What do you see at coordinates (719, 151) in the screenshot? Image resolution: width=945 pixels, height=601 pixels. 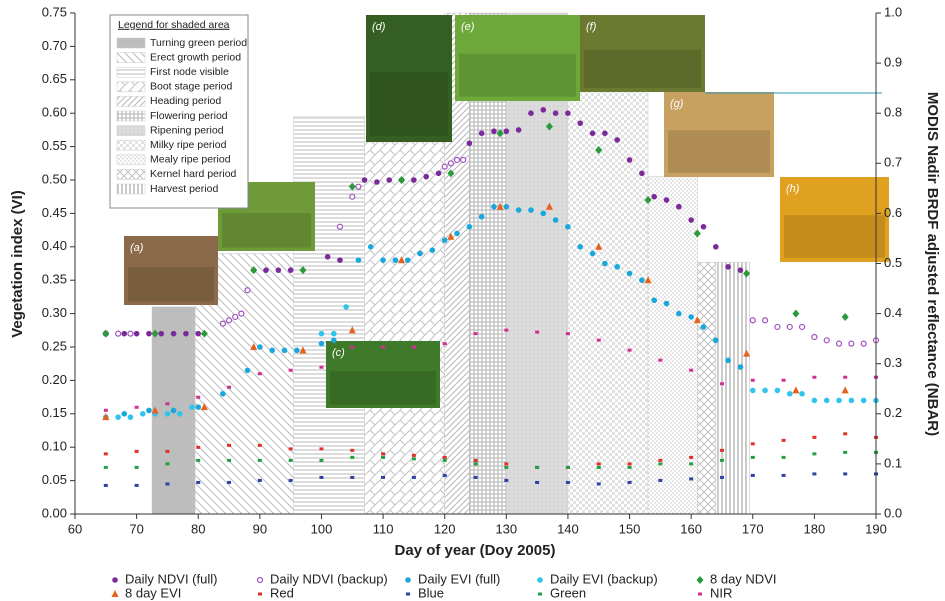 I see `photo-texture` at bounding box center [719, 151].